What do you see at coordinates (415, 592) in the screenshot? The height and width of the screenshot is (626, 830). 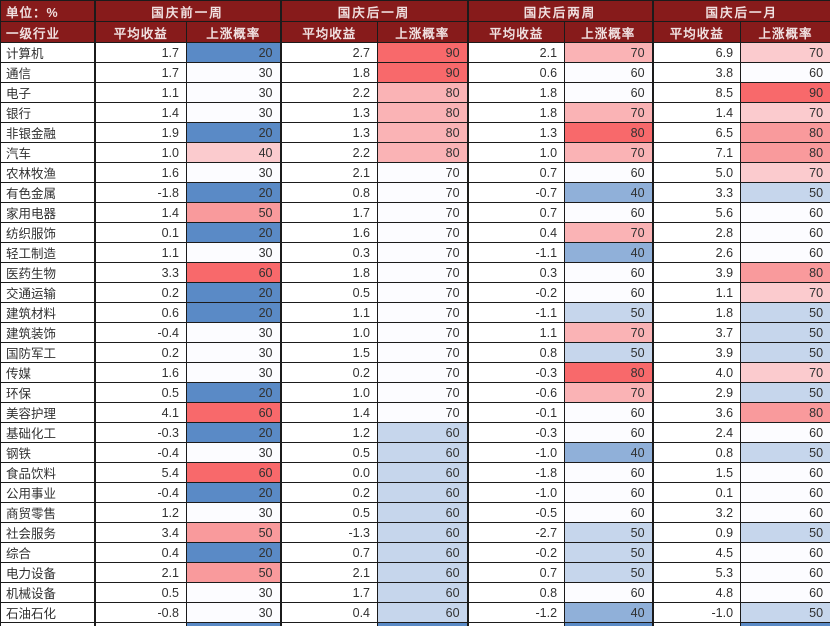 I see `table-row: 机械设备 0.5 30 1.7 60 0.8 60 4.8 60` at bounding box center [415, 592].